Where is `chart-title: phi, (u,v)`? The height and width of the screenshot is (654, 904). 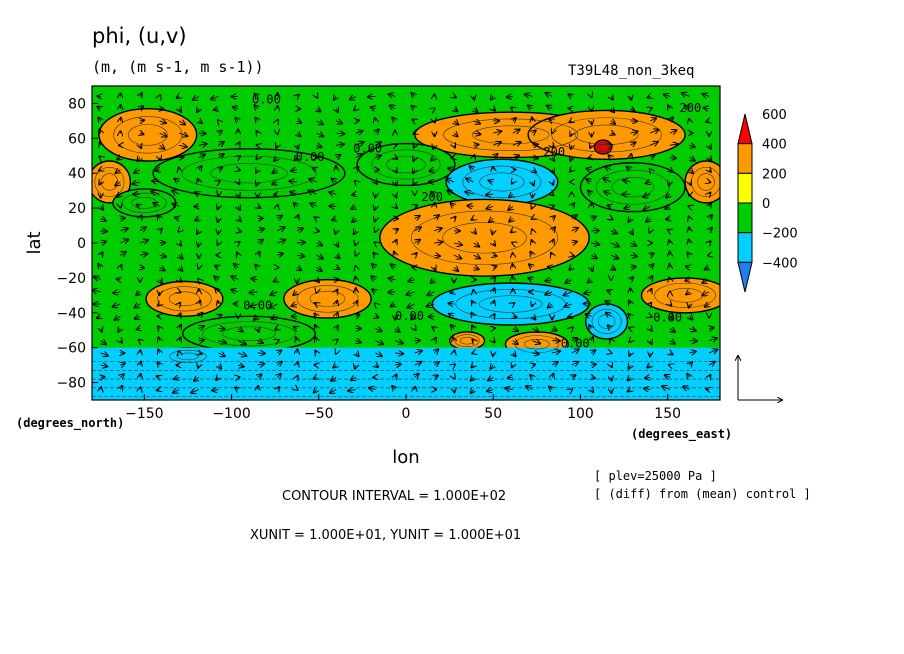 chart-title: phi, (u,v) is located at coordinates (139, 36).